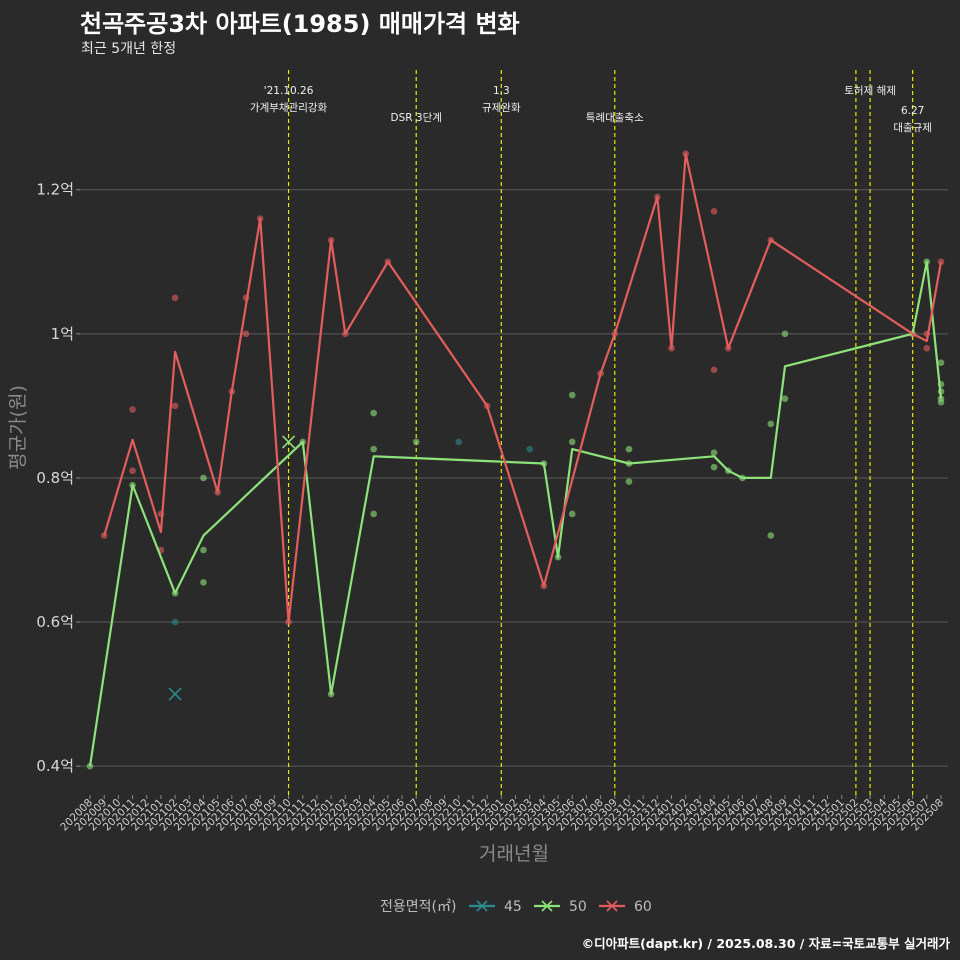 The width and height of the screenshot is (960, 960). What do you see at coordinates (501, 91) in the screenshot?
I see `event-label: 1.3` at bounding box center [501, 91].